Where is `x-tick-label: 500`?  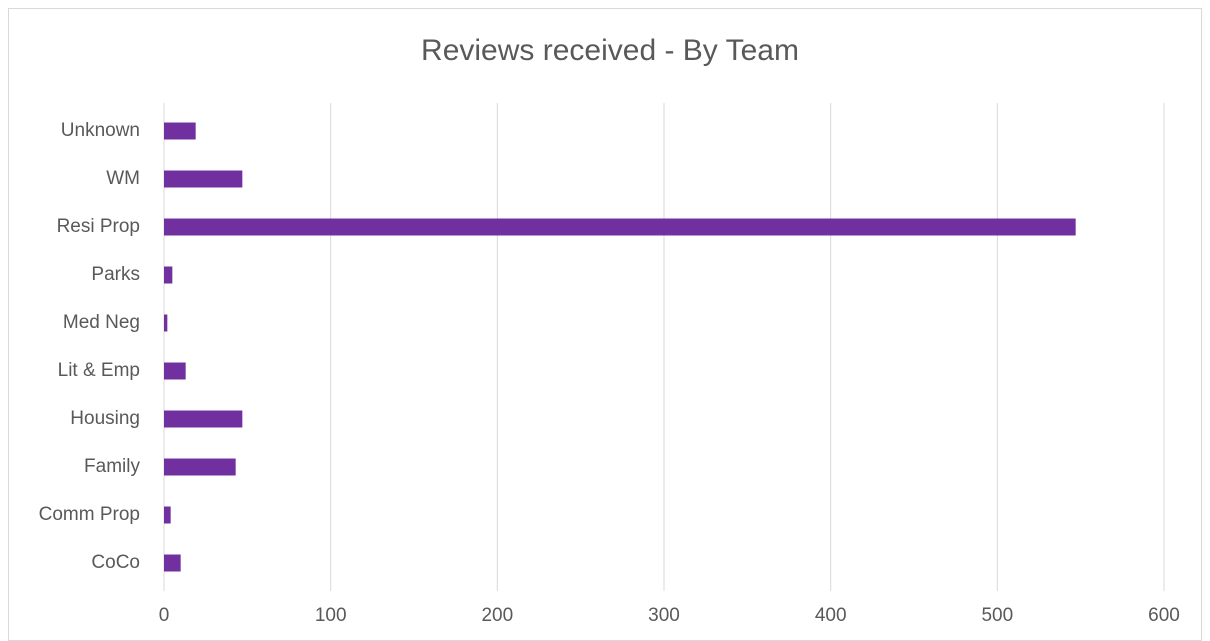
x-tick-label: 500 is located at coordinates (997, 615).